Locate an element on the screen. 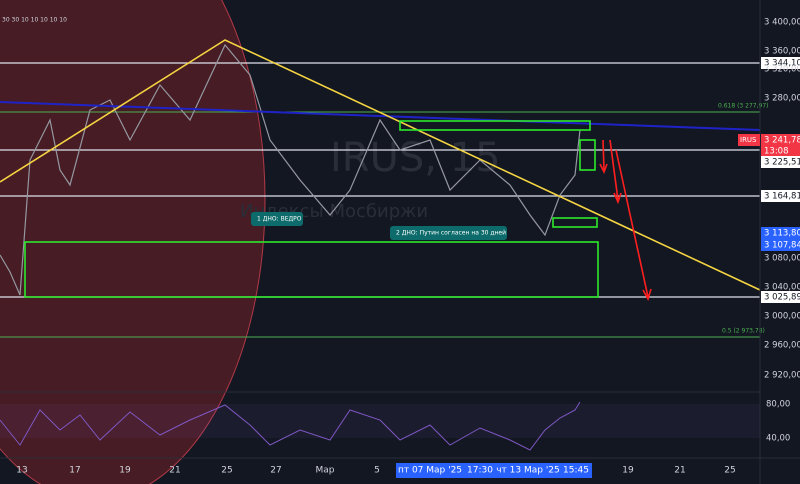 This screenshot has height=484, width=800. y-tick-label: 3 344,10 is located at coordinates (782, 64).